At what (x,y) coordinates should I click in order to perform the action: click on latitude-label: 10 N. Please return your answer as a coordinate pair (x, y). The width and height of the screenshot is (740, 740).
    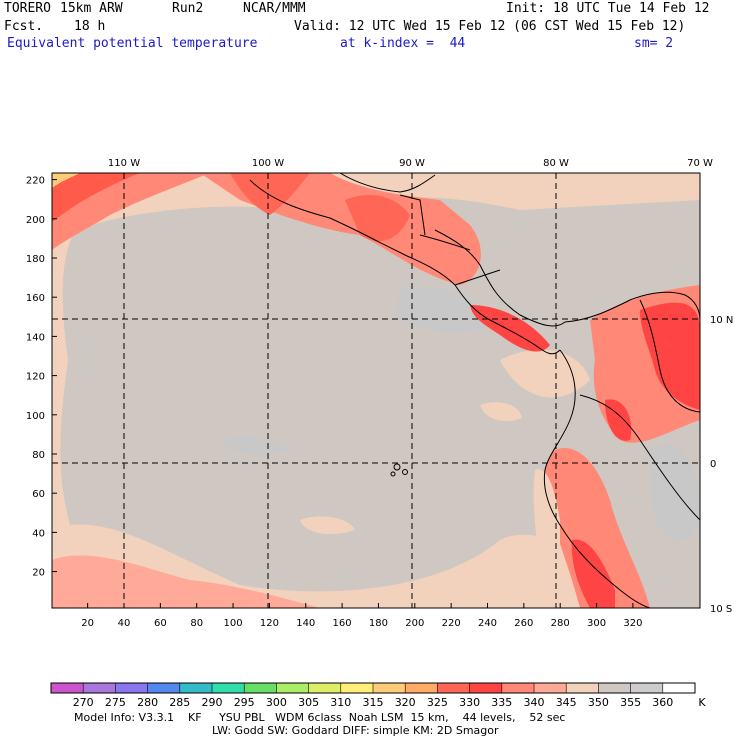
    Looking at the image, I should click on (721, 320).